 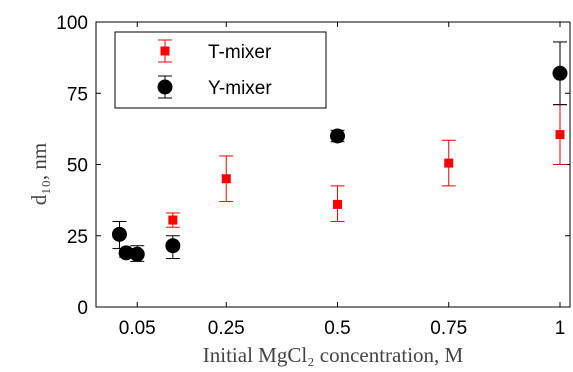 I want to click on x-tick-label: 0.75, so click(x=448, y=328).